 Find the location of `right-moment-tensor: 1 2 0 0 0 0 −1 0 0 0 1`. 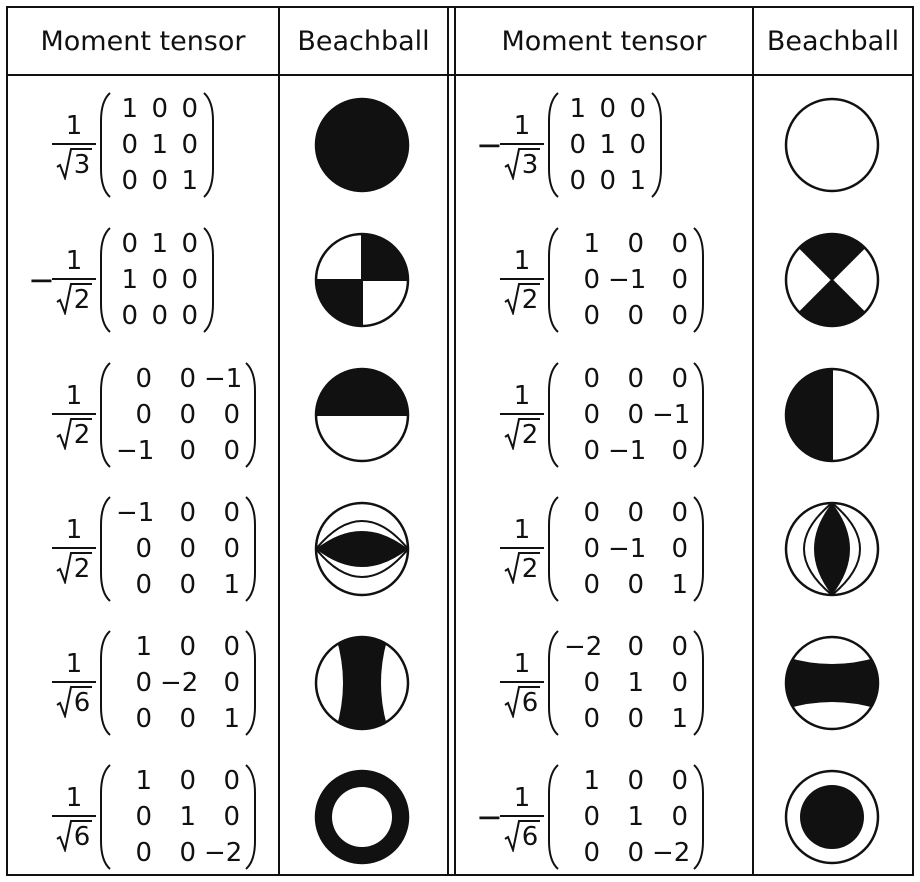

right-moment-tensor: 1 2 0 0 0 0 −1 0 0 0 1 is located at coordinates (590, 549).